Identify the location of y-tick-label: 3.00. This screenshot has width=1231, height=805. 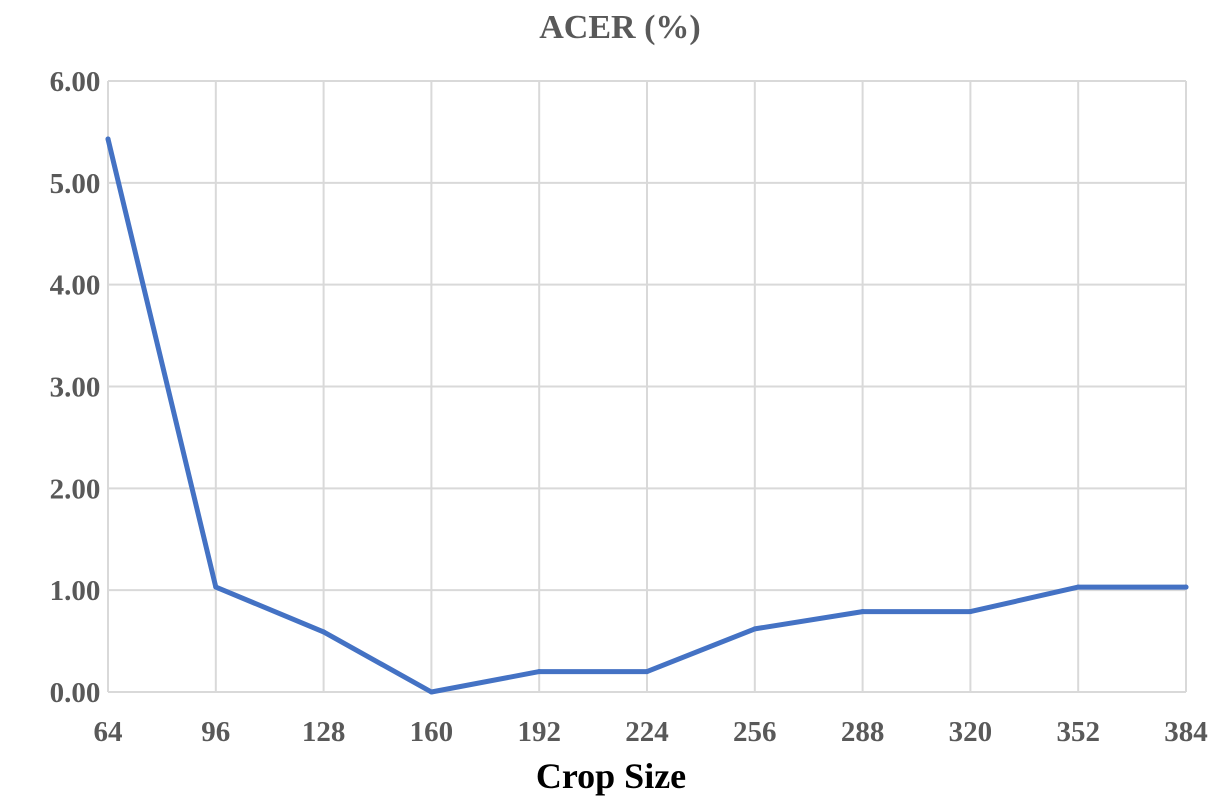
(75, 388).